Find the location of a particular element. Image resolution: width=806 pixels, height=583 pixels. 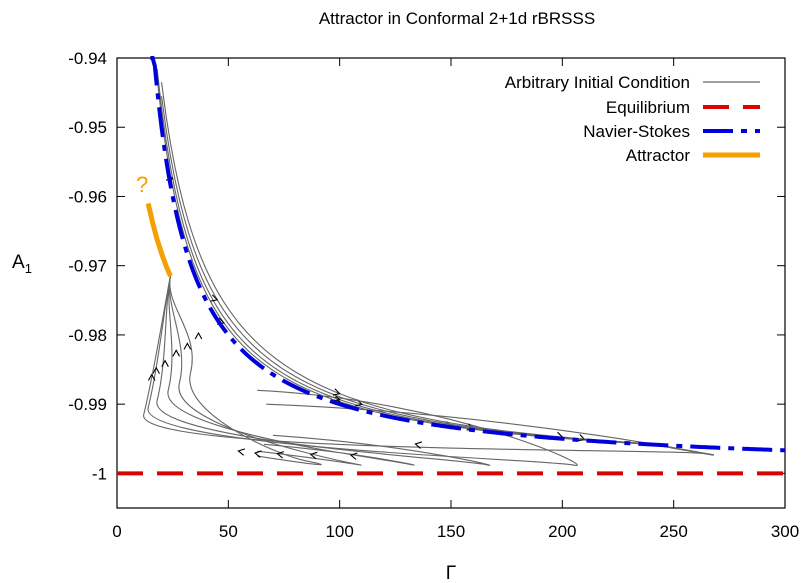

x-tick-label: 200 is located at coordinates (562, 531).